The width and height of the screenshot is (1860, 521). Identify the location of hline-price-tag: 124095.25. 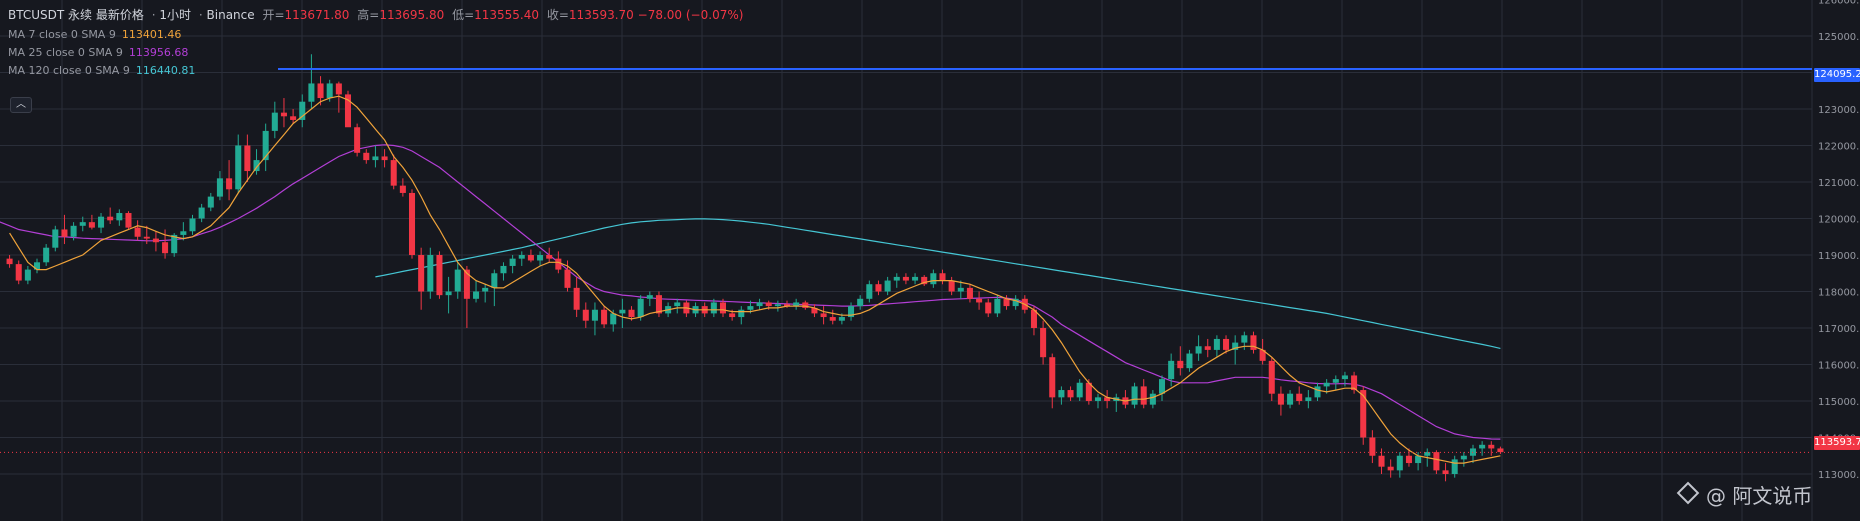
(1837, 75).